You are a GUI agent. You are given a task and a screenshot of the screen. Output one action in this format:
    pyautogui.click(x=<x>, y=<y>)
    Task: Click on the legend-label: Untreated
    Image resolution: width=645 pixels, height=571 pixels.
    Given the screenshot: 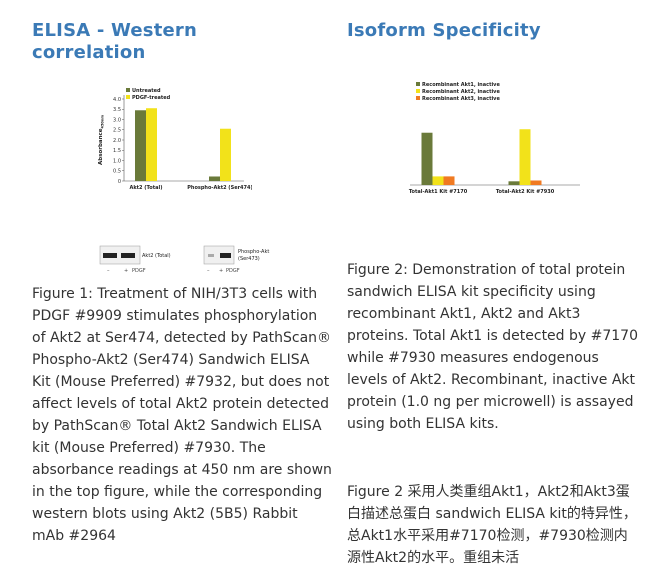 What is the action you would take?
    pyautogui.click(x=146, y=91)
    